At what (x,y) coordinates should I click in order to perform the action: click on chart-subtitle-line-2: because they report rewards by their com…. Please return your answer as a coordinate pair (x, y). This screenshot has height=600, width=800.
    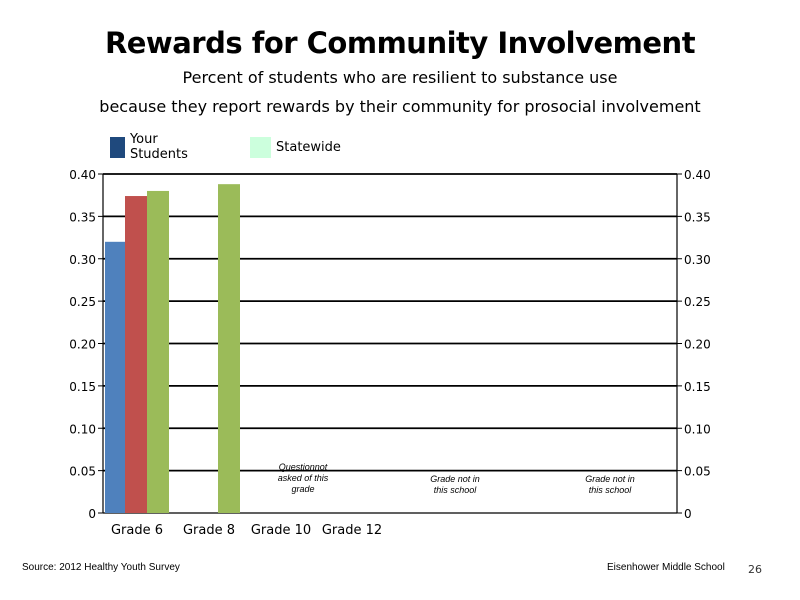
    Looking at the image, I should click on (400, 106).